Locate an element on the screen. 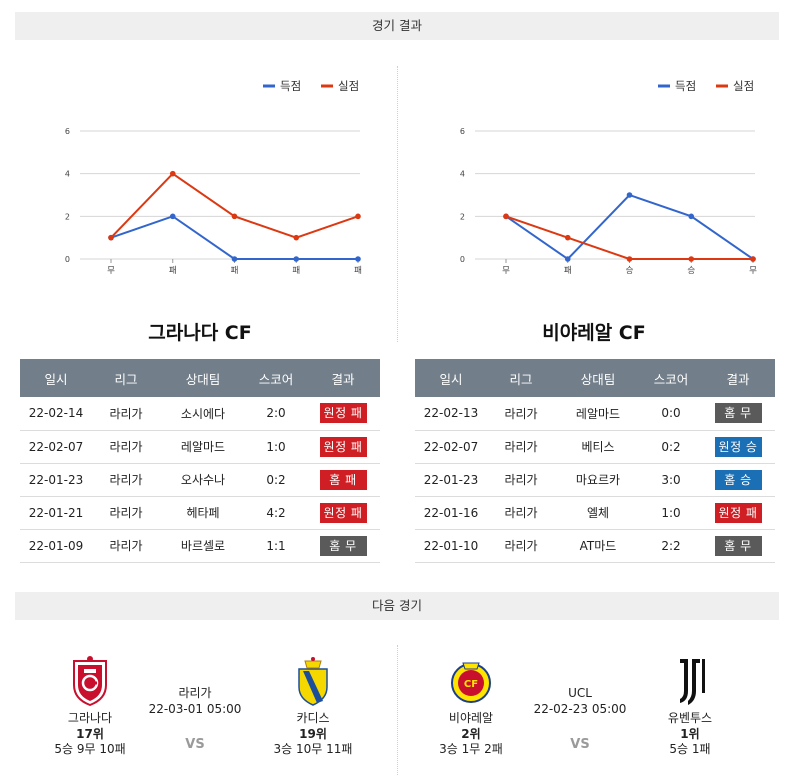 This screenshot has height=784, width=794. result-badge: 홈 패 is located at coordinates (343, 479).